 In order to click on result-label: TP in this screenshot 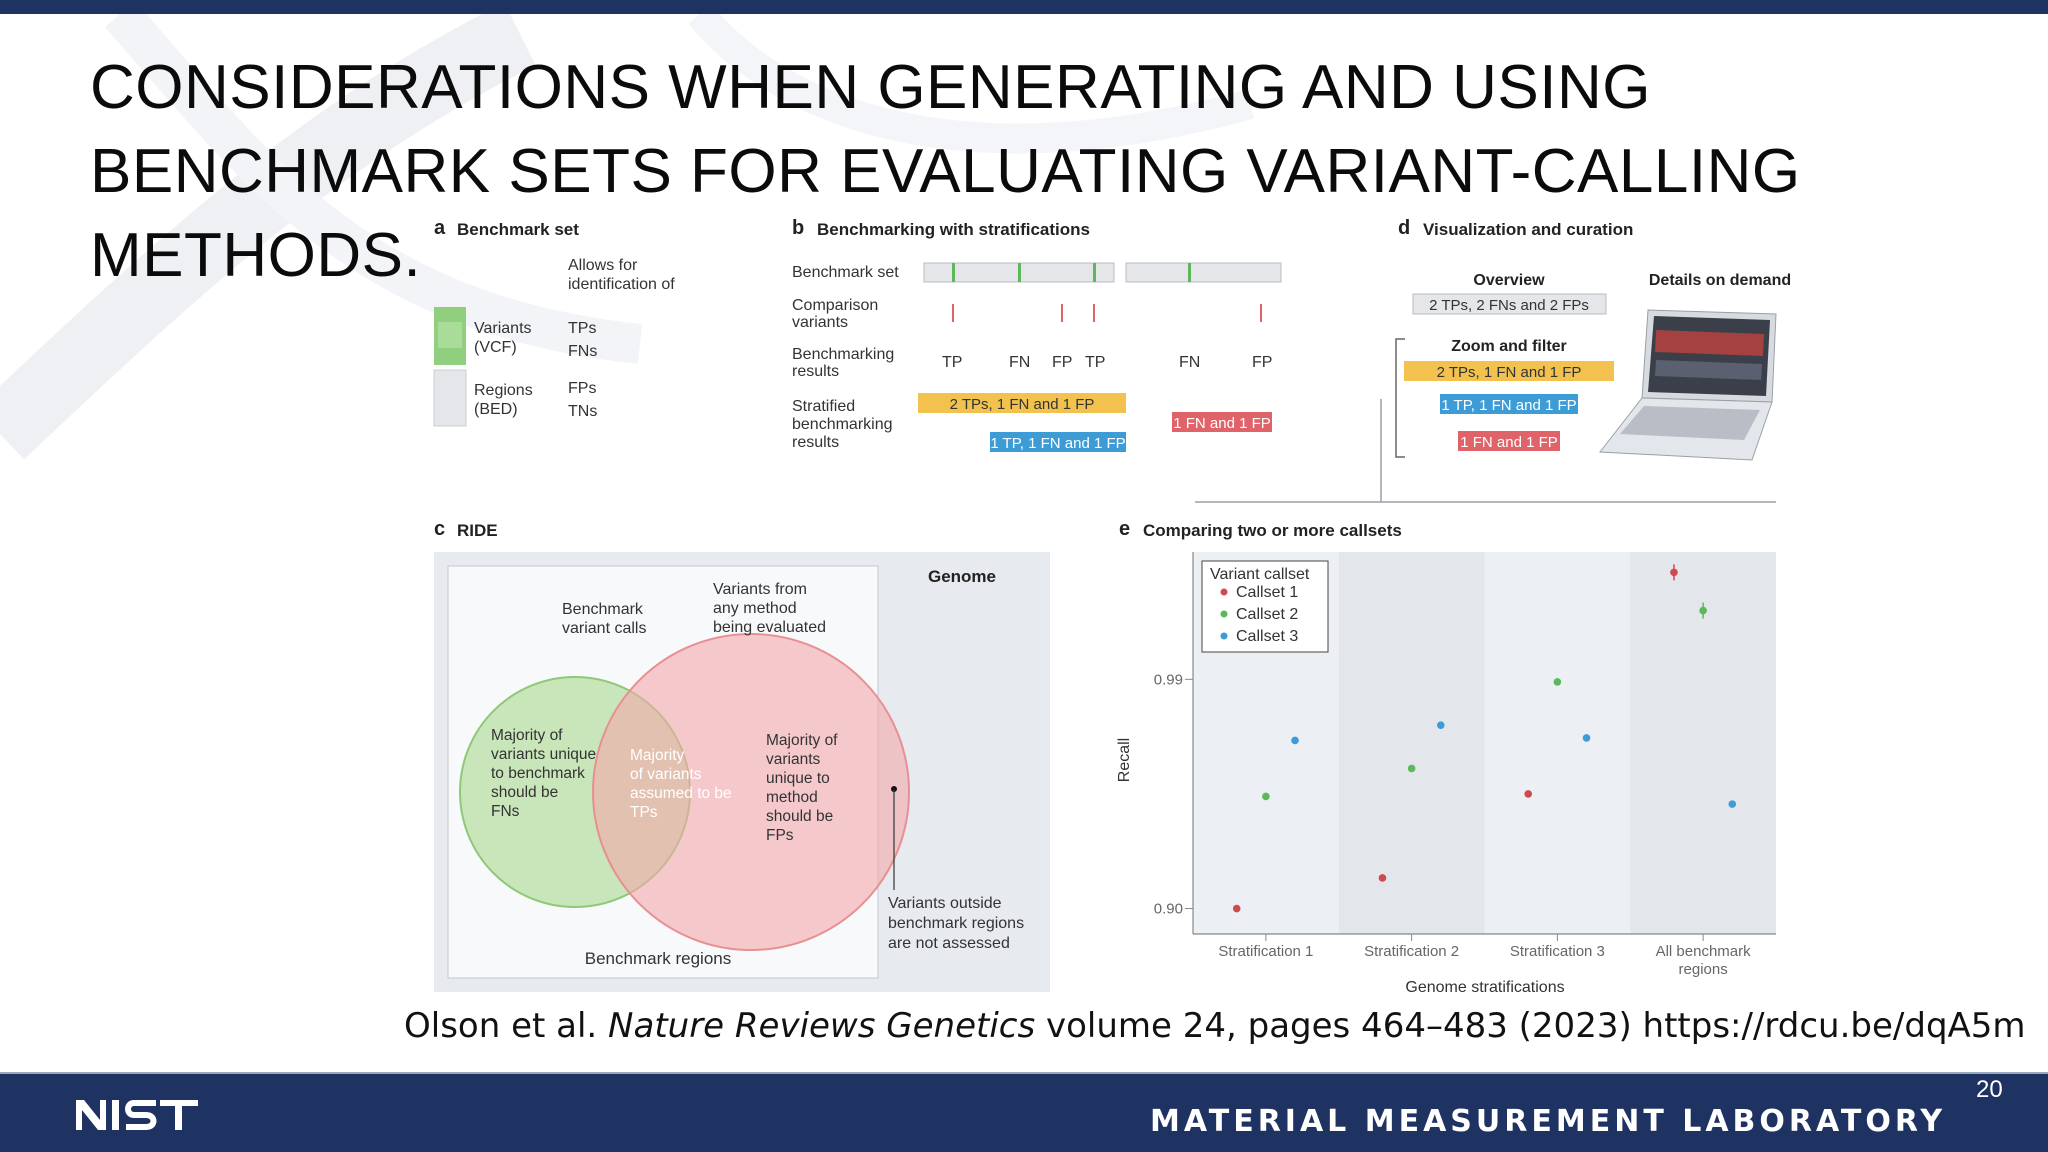, I will do `click(952, 362)`.